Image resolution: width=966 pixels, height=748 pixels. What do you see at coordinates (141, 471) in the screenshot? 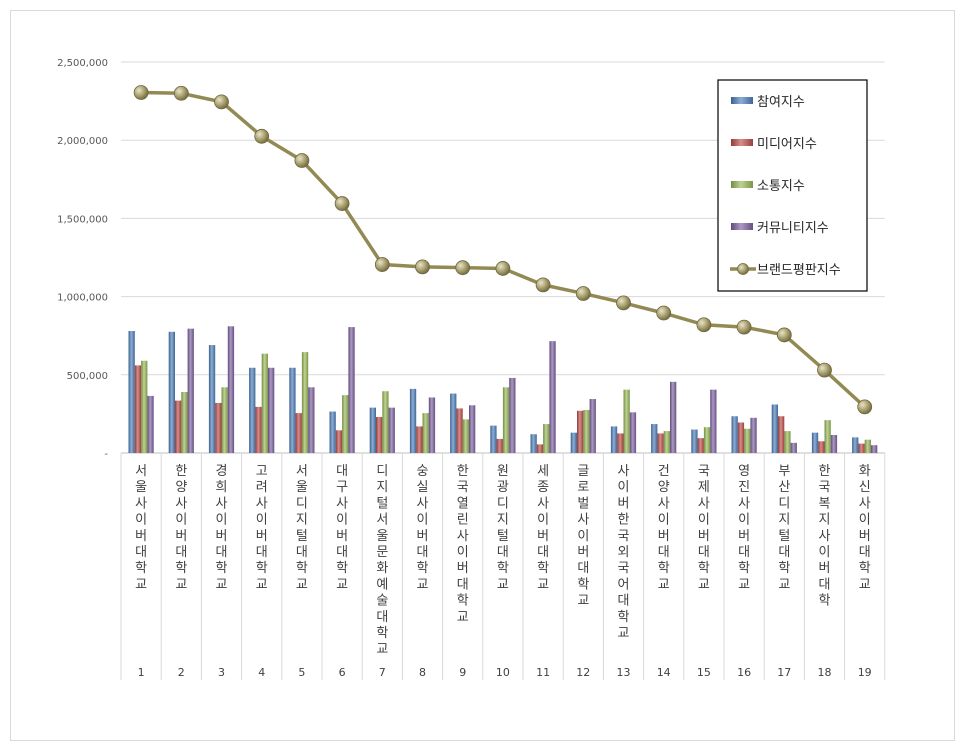
I see `category-label-char: 서` at bounding box center [141, 471].